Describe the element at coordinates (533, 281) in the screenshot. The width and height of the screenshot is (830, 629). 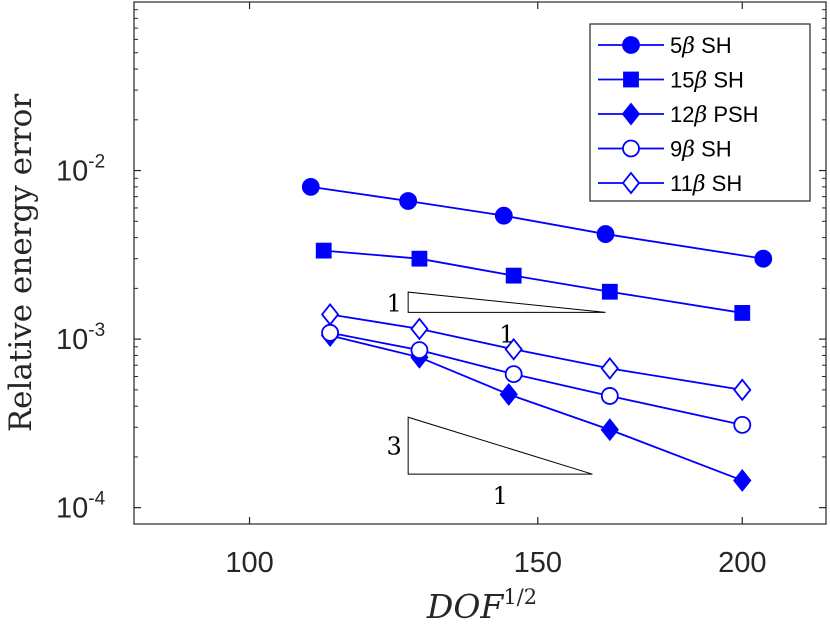
I see `series-15beta-SH` at that location.